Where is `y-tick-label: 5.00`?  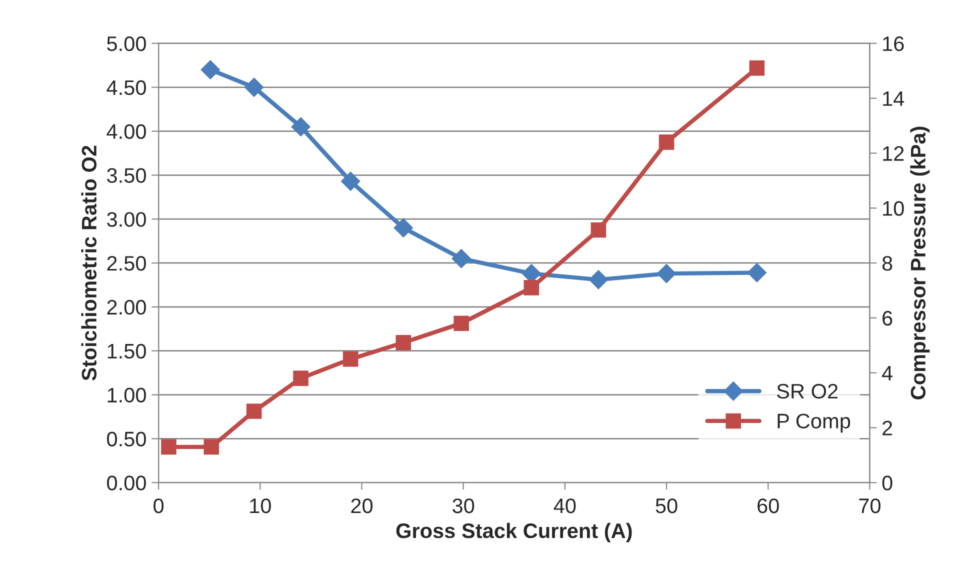
y-tick-label: 5.00 is located at coordinates (126, 44).